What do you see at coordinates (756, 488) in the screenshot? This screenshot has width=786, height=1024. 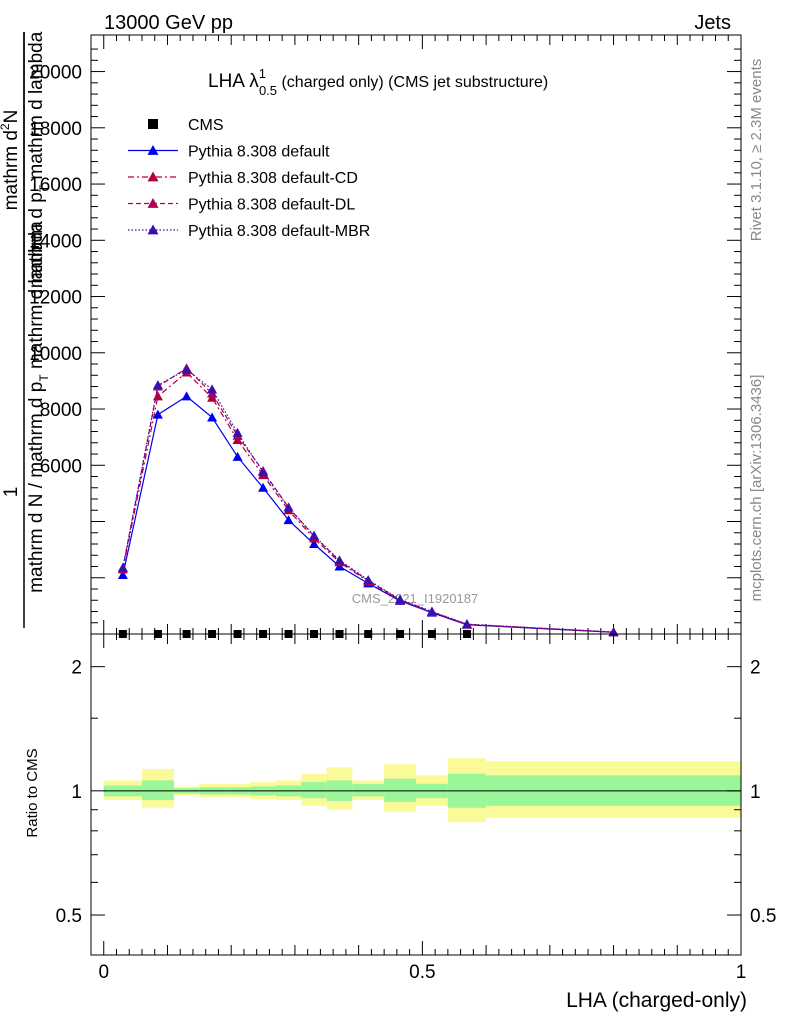 I see `mcplots-label: mcplots.cern.ch [arXiv:1306.3436]` at bounding box center [756, 488].